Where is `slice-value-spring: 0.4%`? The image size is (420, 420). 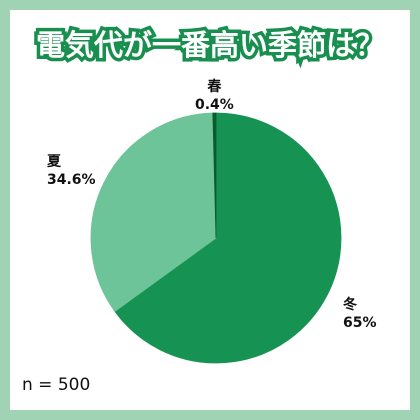 slice-value-spring: 0.4% is located at coordinates (214, 105).